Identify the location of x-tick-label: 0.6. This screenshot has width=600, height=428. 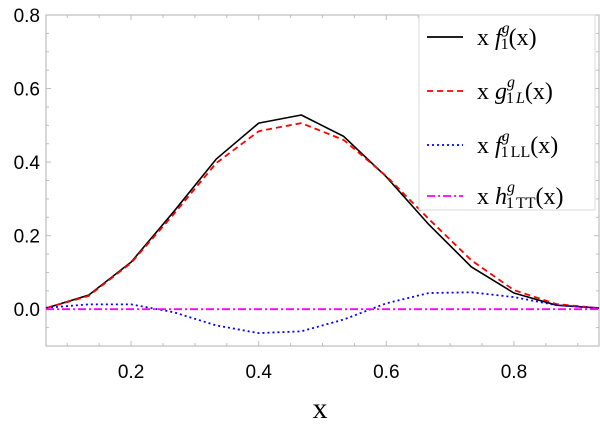
(386, 372).